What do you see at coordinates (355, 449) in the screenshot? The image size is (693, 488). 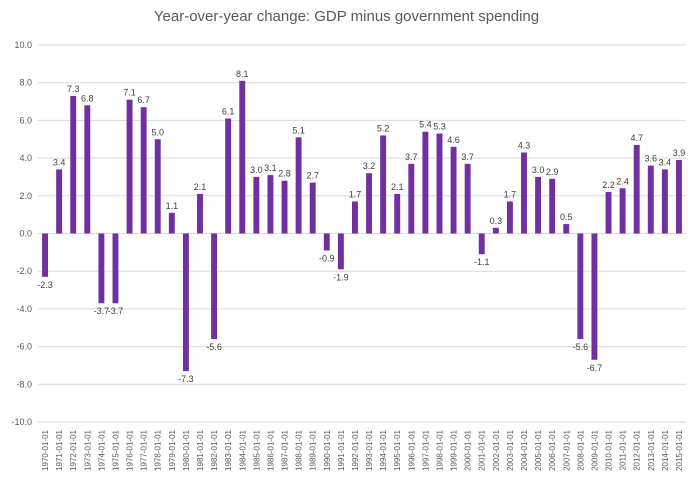 I see `x-tick-label: 1992-01-01` at bounding box center [355, 449].